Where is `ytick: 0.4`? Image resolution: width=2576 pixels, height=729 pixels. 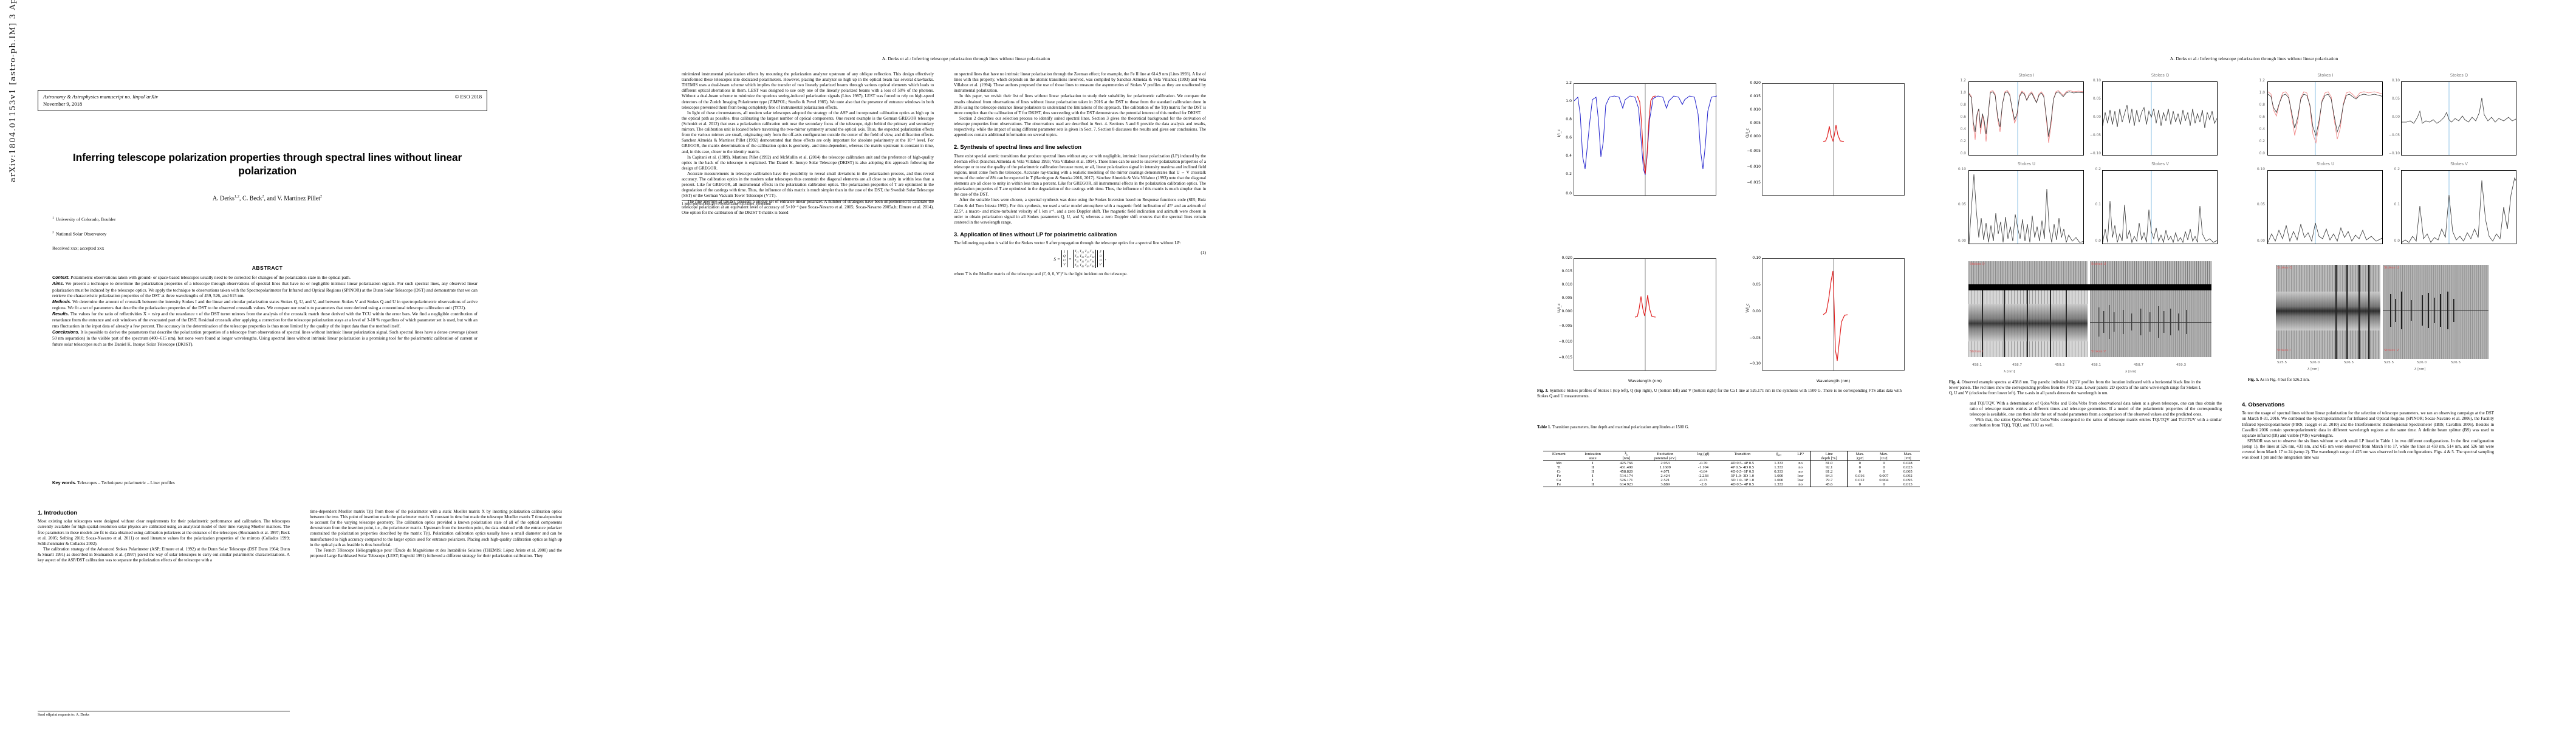
ytick: 0.4 is located at coordinates (1569, 156).